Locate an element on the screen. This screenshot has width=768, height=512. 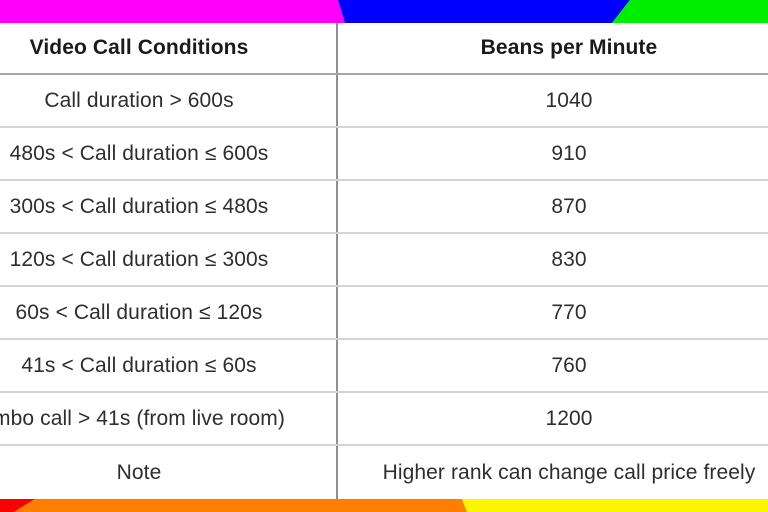
top-color-bar is located at coordinates (384, 11).